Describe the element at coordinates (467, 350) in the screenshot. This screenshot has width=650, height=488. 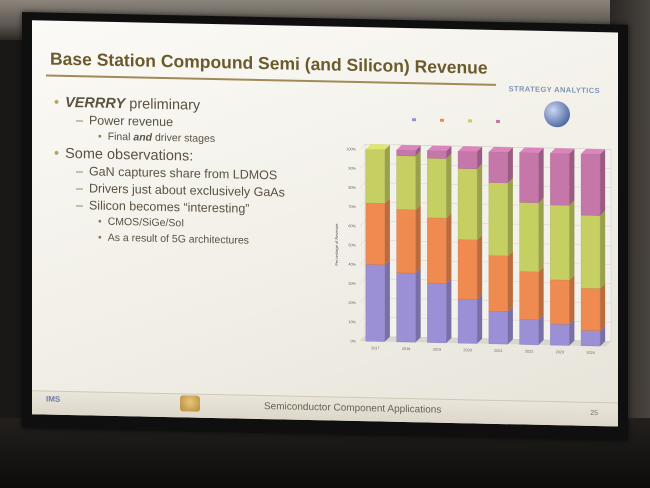
I see `x-tick-label: 2020` at that location.